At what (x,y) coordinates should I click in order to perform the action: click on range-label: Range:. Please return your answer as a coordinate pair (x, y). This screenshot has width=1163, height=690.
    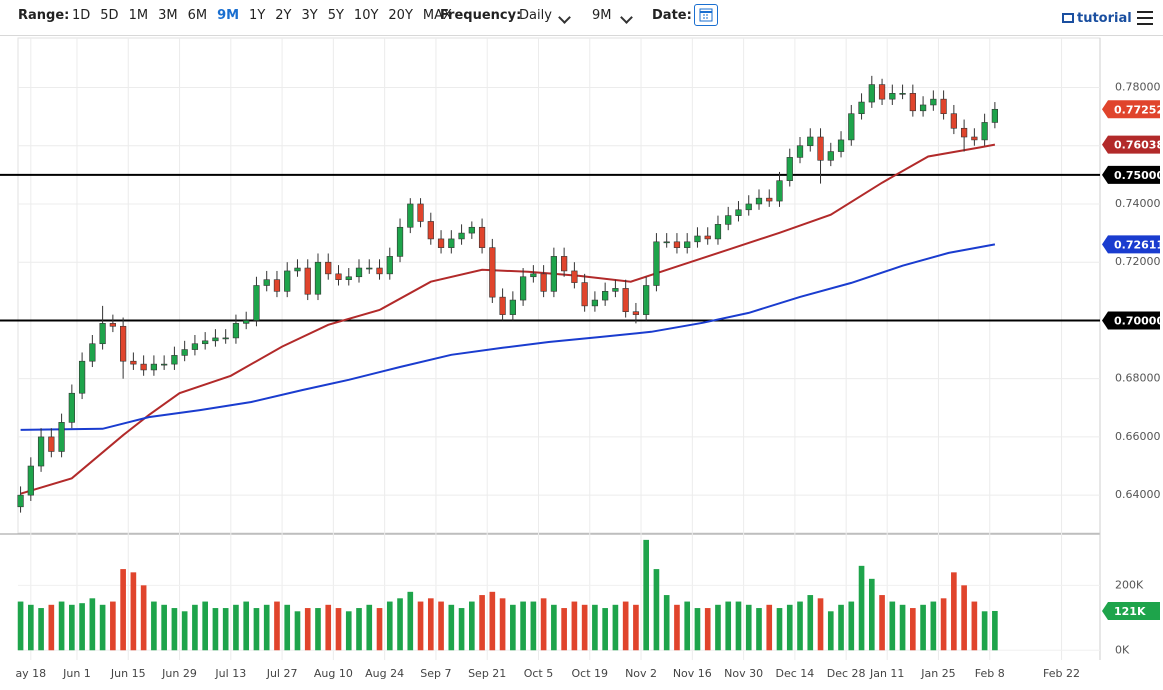
    Looking at the image, I should click on (44, 15).